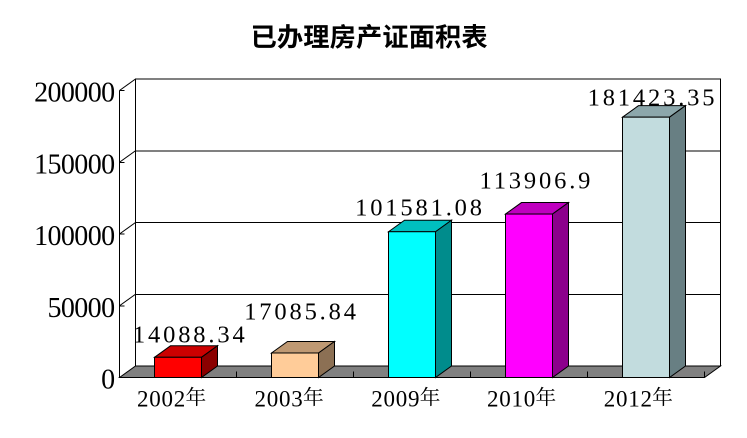 This screenshot has width=747, height=438. I want to click on svg-text: 2009, so click(395, 398).